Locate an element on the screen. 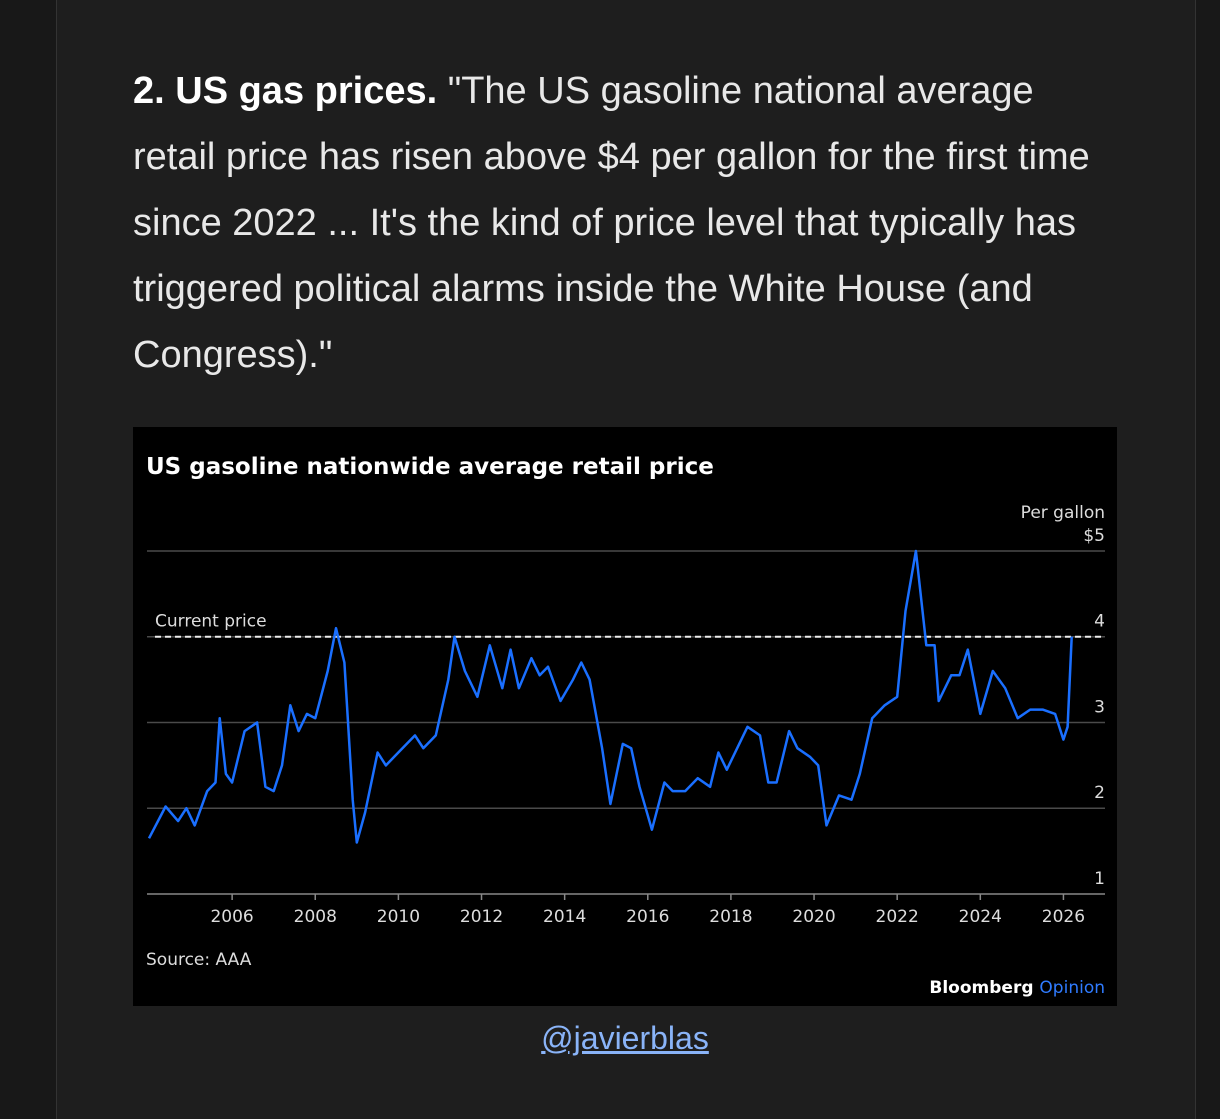  source: Source: AAA is located at coordinates (199, 960).